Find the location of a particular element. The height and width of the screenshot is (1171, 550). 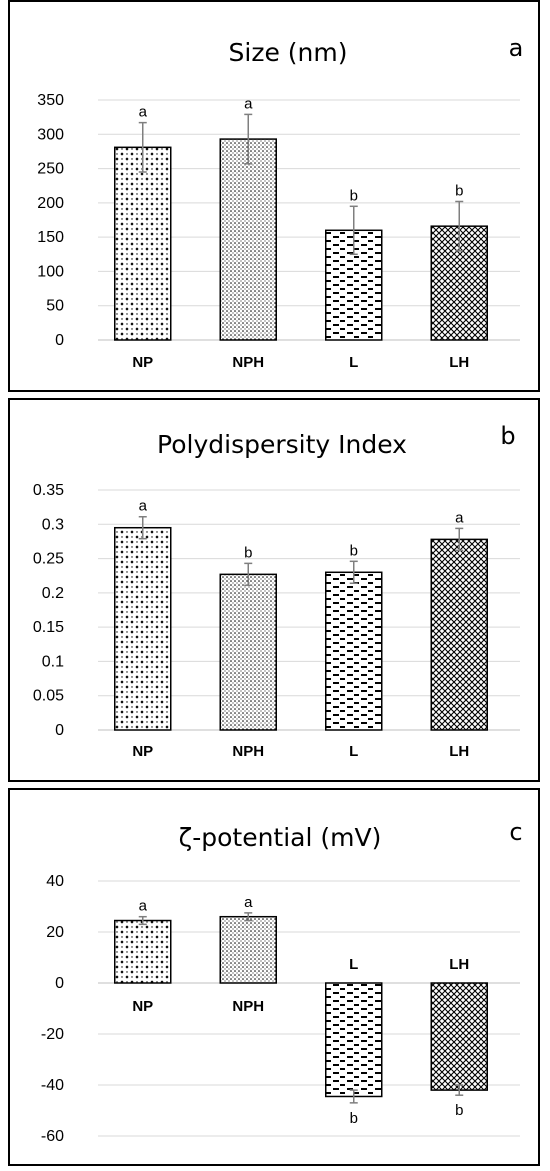

y-tick-label: 40 is located at coordinates (55, 881).